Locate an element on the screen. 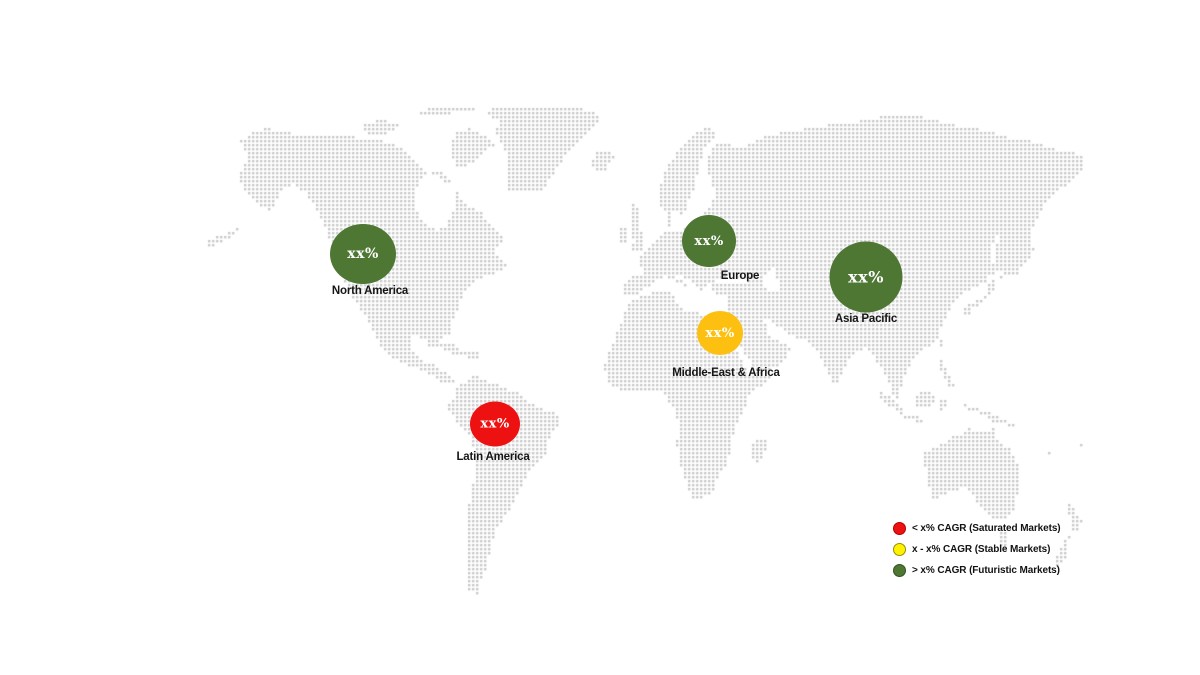 The height and width of the screenshot is (675, 1200). region-bubble-latin-america: xx% is located at coordinates (495, 424).